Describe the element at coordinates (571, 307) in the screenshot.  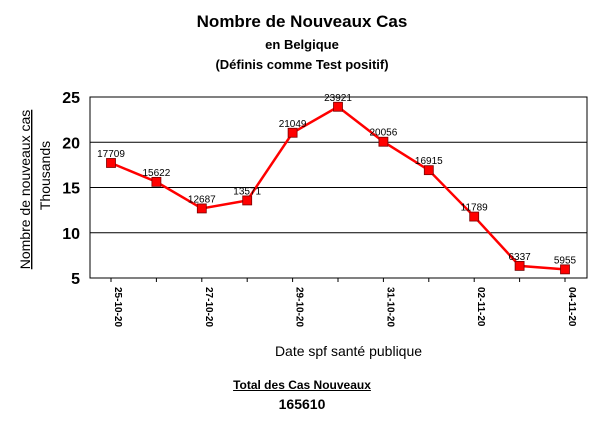
I see `x-tick-label-04-11-20: 04-11-20` at that location.